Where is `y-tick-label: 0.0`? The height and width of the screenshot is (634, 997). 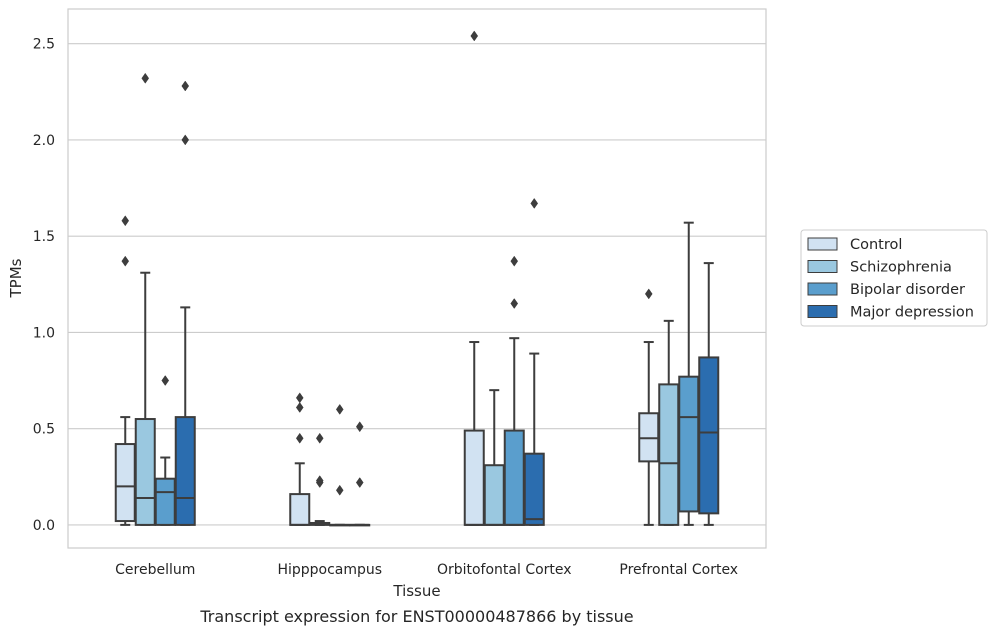
y-tick-label: 0.0 is located at coordinates (44, 526).